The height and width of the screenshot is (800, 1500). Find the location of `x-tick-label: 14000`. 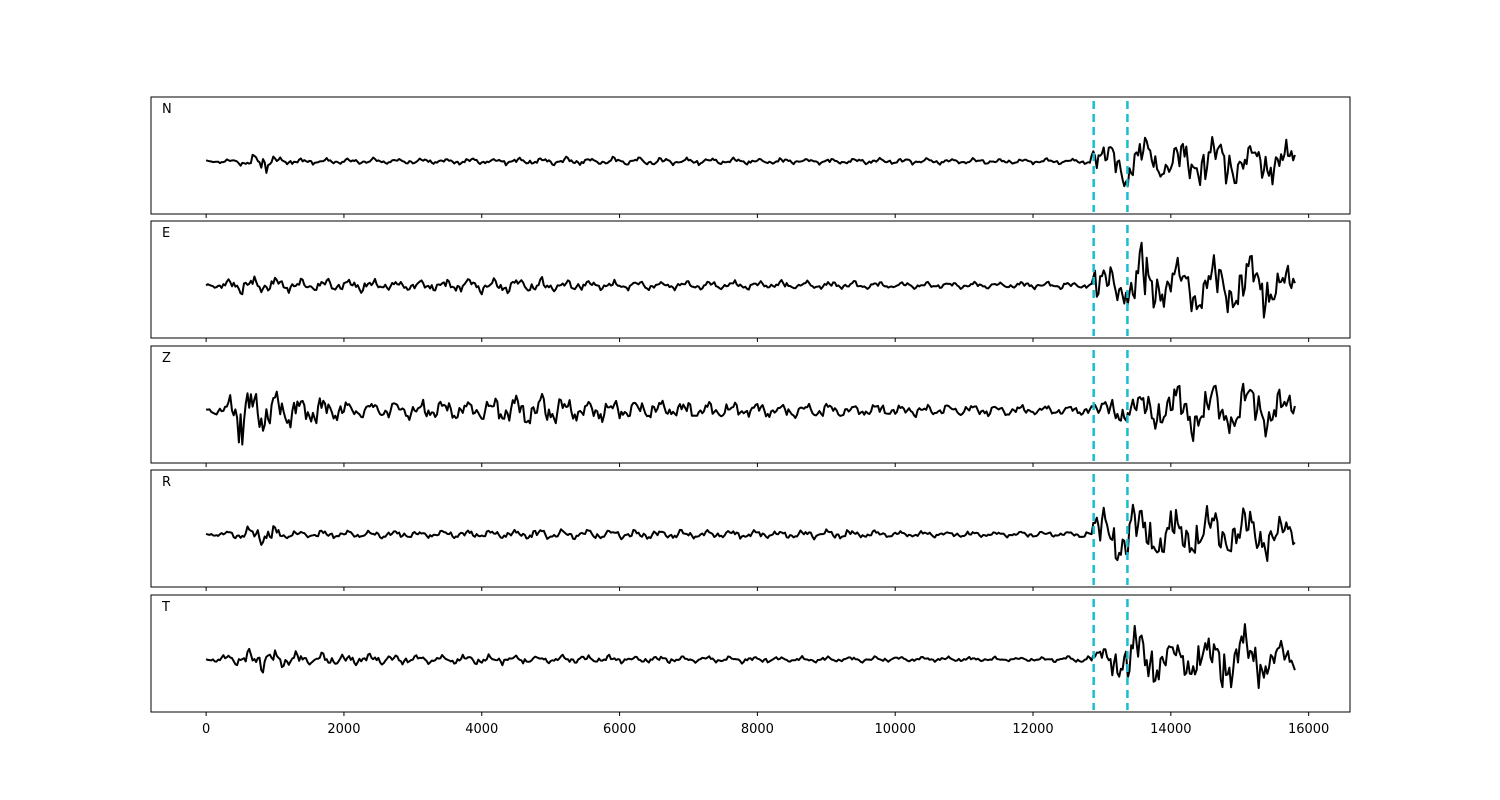

x-tick-label: 14000 is located at coordinates (1170, 729).